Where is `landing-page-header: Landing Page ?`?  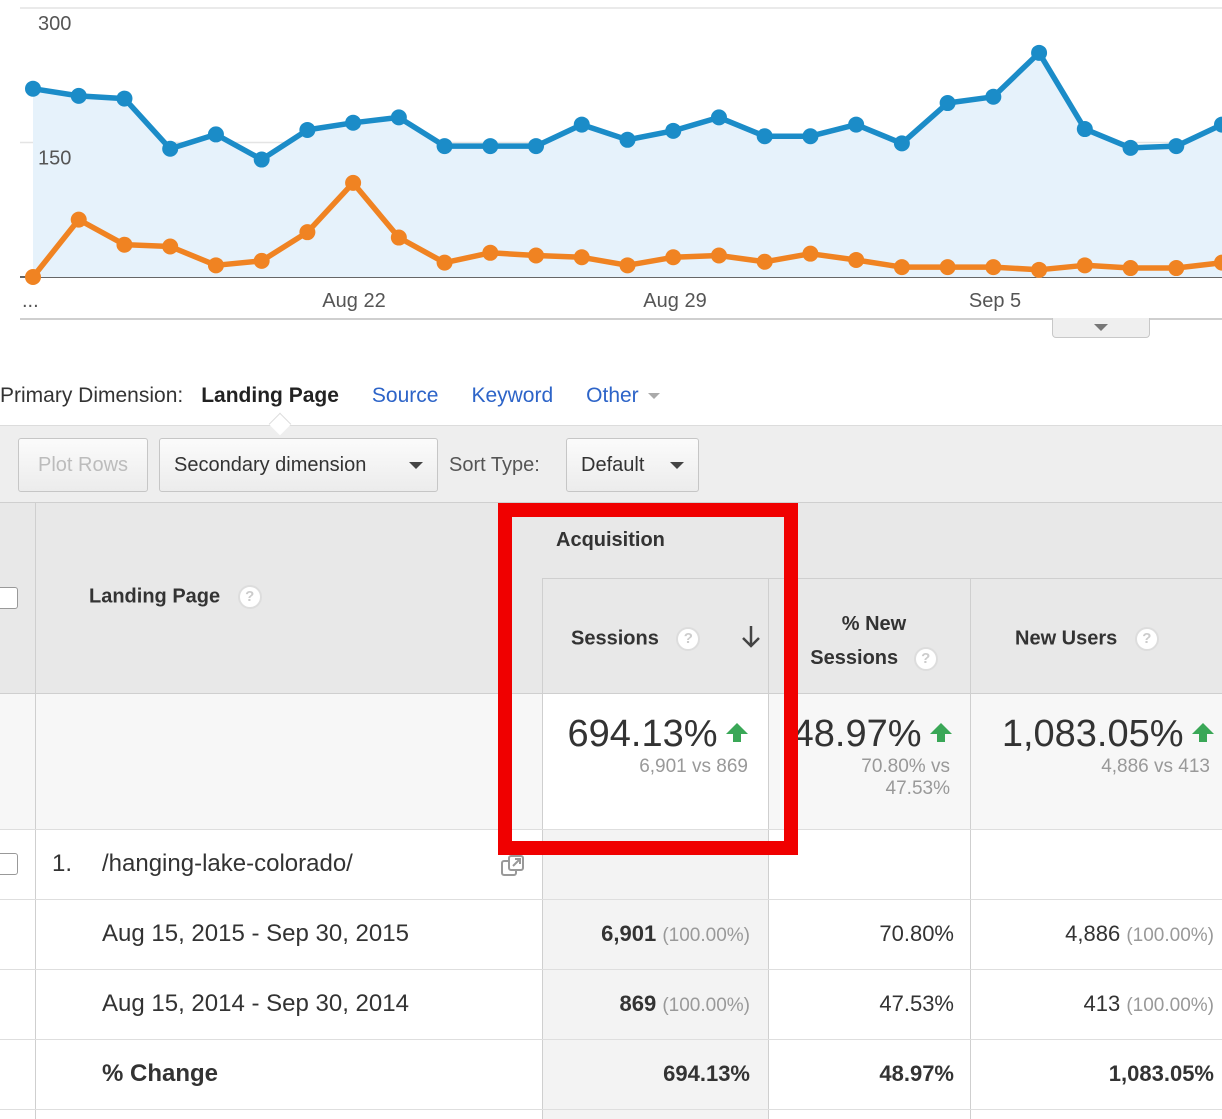 landing-page-header: Landing Page ? is located at coordinates (175, 597).